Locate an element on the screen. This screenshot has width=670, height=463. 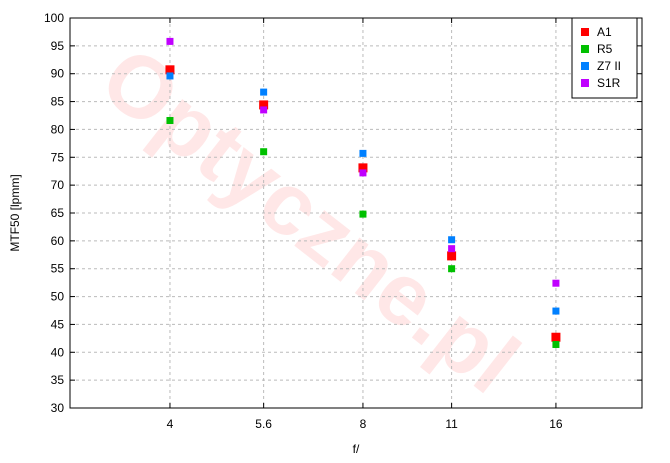
y-tick-label: 70 is located at coordinates (58, 185).